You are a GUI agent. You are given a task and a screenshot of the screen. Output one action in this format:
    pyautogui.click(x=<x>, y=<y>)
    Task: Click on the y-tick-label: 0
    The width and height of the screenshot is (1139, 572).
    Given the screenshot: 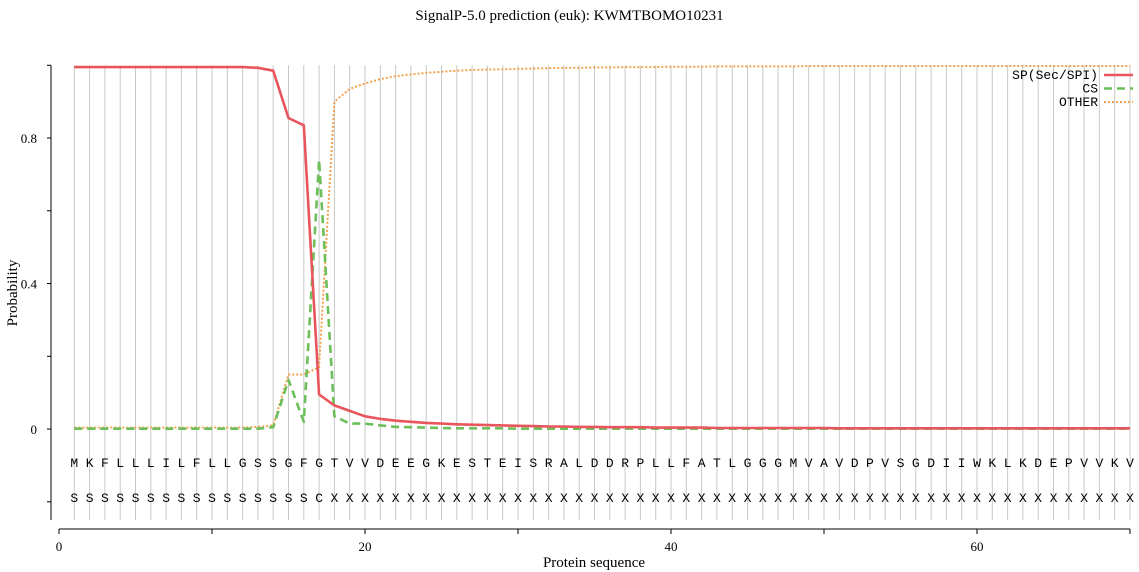 What is the action you would take?
    pyautogui.click(x=34, y=429)
    